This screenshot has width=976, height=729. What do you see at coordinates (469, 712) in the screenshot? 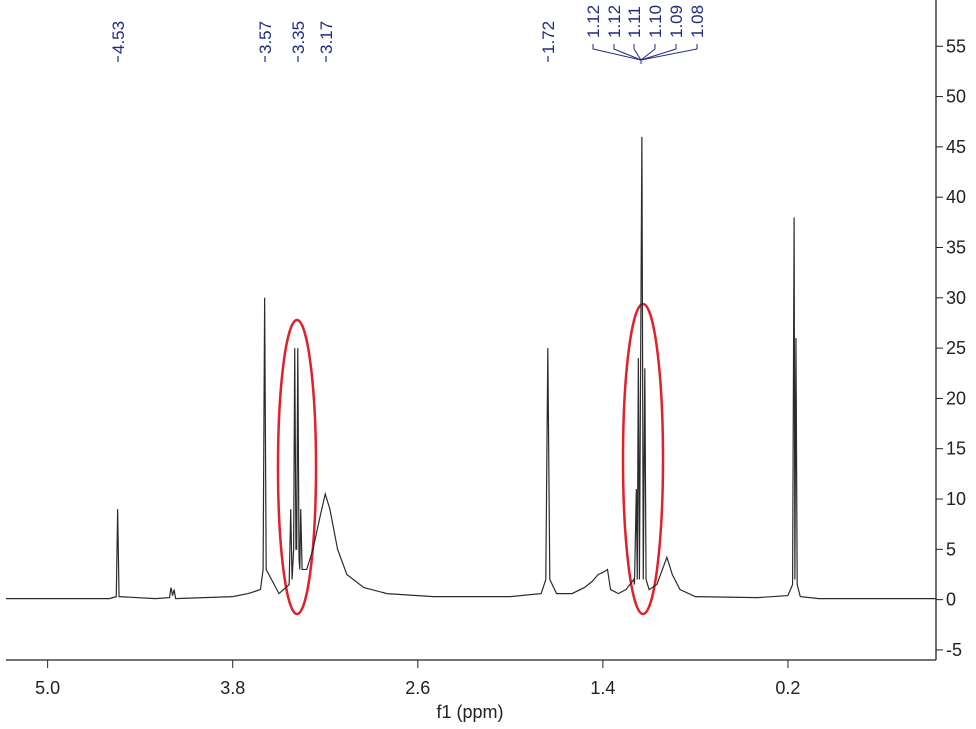
I see `x-axis-label: f1 (ppm)` at bounding box center [469, 712].